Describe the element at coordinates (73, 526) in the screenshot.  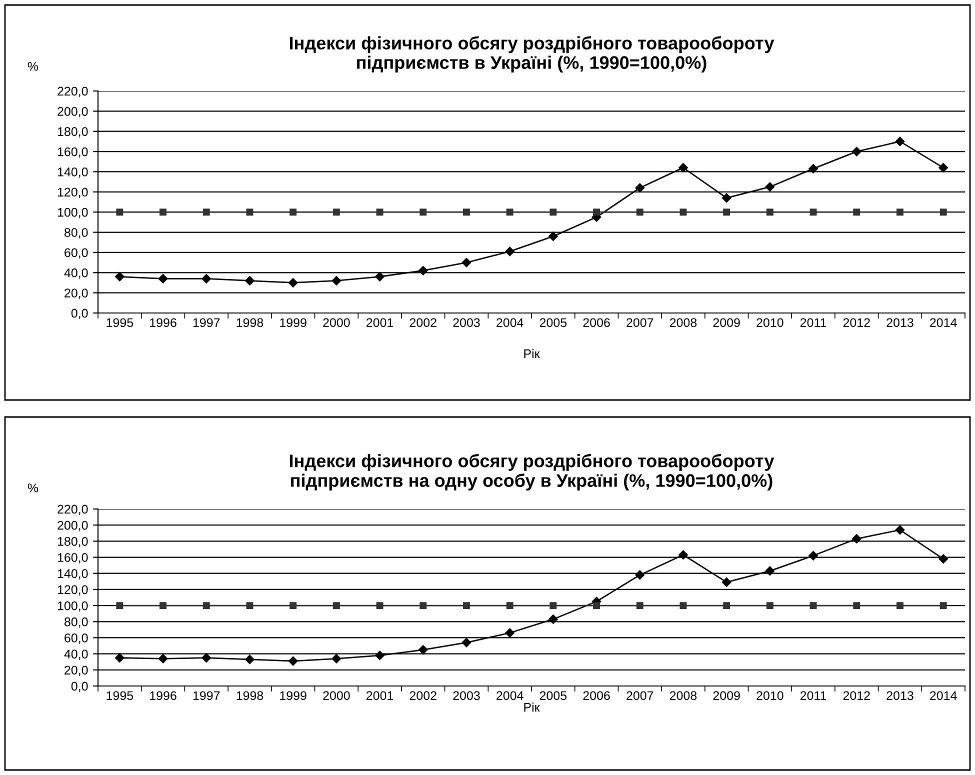
I see `y-tick-label: 200,0` at that location.